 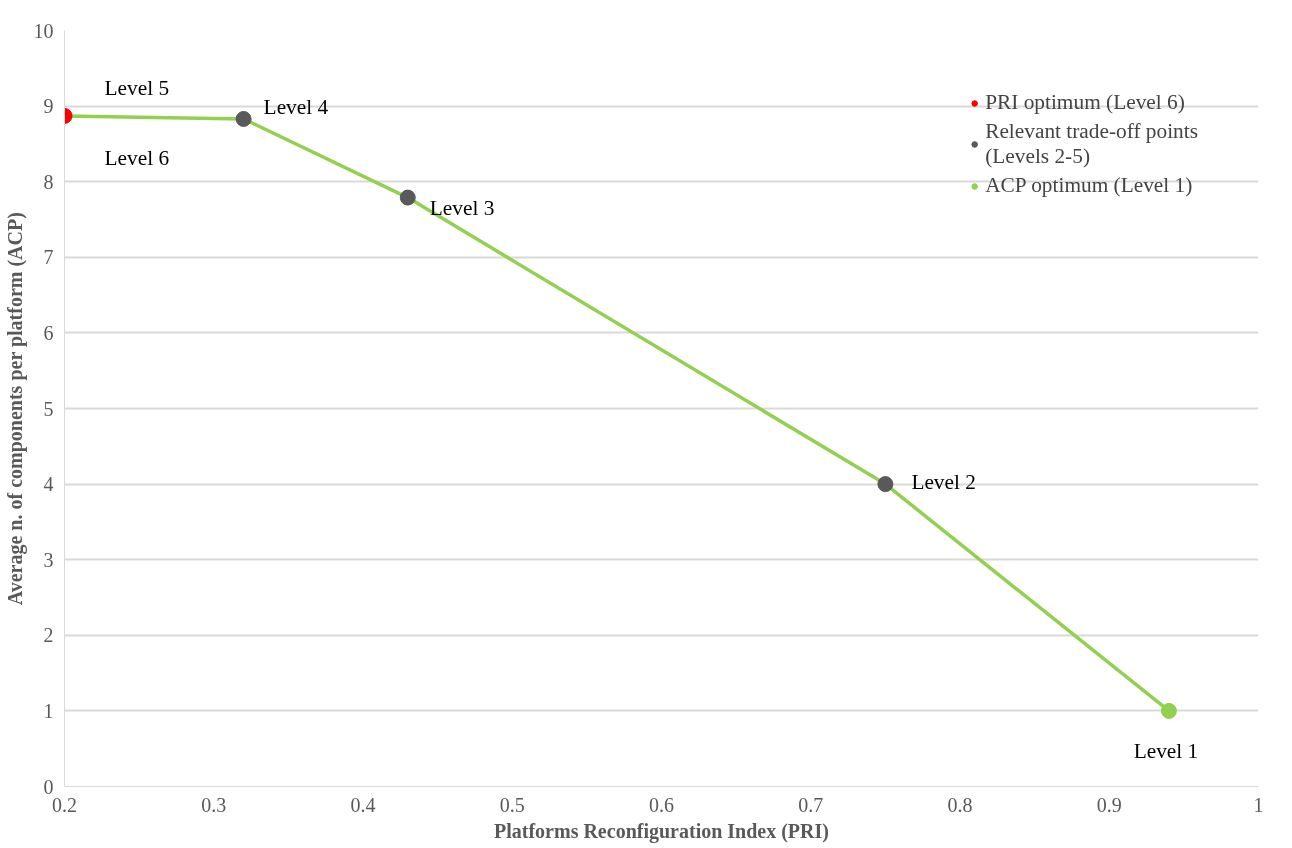 What do you see at coordinates (214, 804) in the screenshot?
I see `x-tick-label: 0.3` at bounding box center [214, 804].